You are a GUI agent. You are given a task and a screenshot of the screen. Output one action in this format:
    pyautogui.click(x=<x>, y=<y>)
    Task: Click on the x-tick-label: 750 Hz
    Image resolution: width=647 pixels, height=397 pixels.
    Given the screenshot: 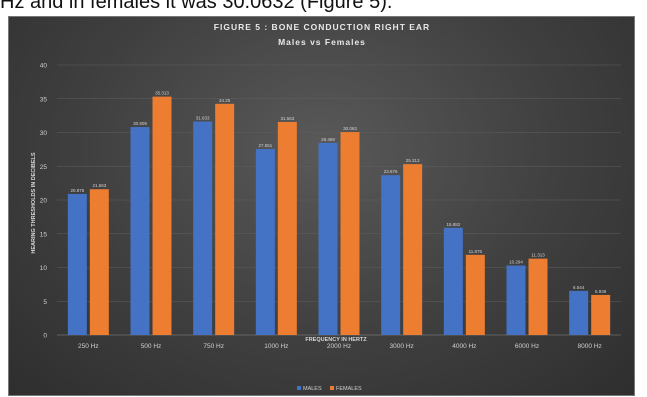 What is the action you would take?
    pyautogui.click(x=213, y=346)
    